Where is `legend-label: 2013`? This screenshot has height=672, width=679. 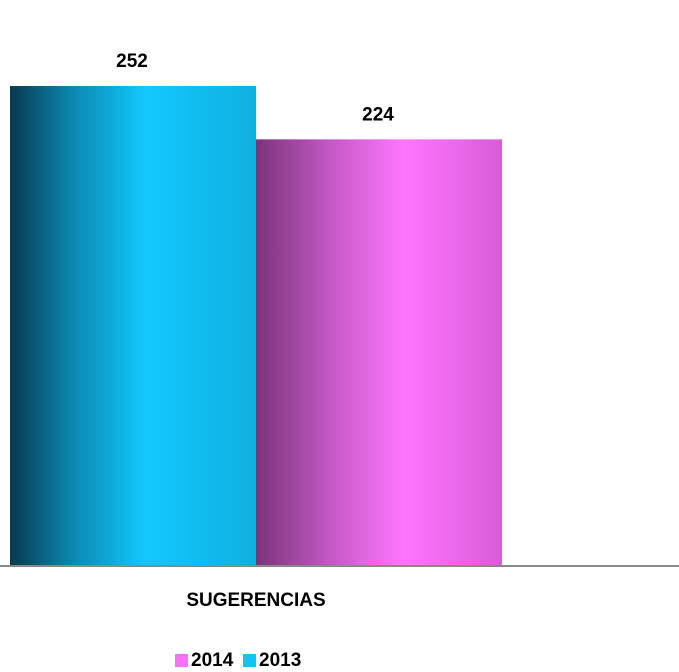 legend-label: 2013 is located at coordinates (280, 660).